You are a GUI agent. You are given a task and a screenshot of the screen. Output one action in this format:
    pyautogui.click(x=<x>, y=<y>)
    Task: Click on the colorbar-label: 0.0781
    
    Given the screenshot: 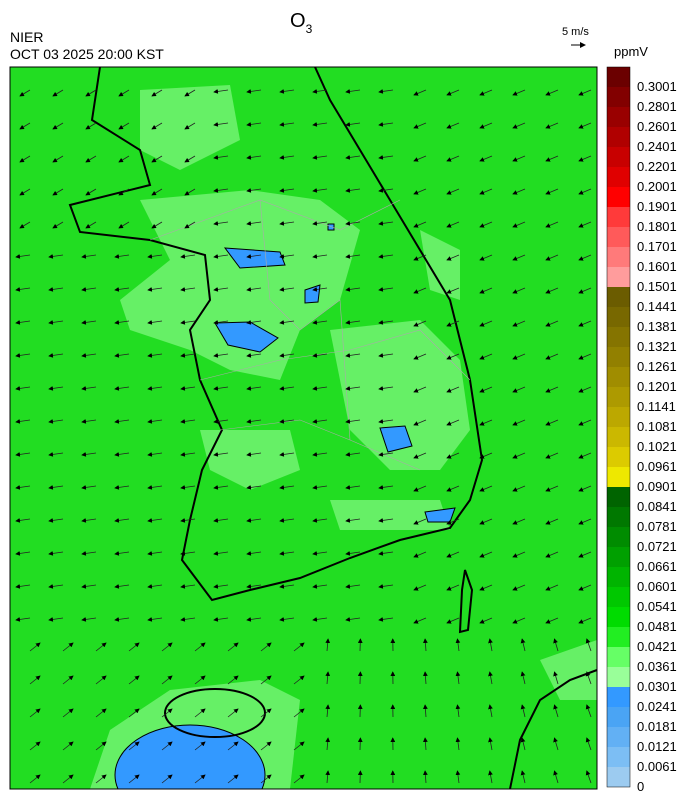 What is the action you would take?
    pyautogui.click(x=657, y=526)
    